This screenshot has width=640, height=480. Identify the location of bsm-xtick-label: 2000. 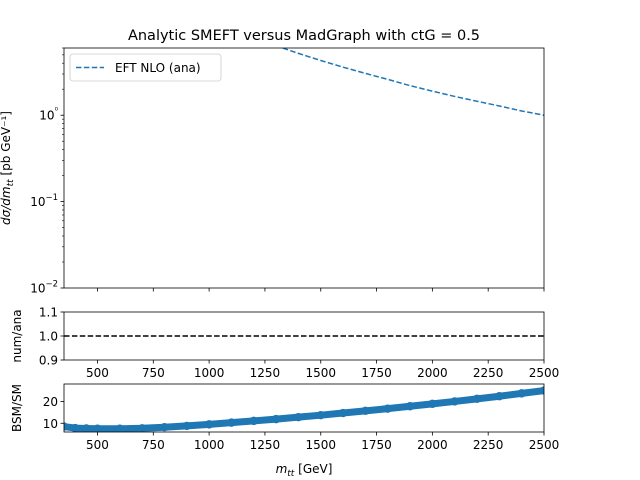
(432, 445).